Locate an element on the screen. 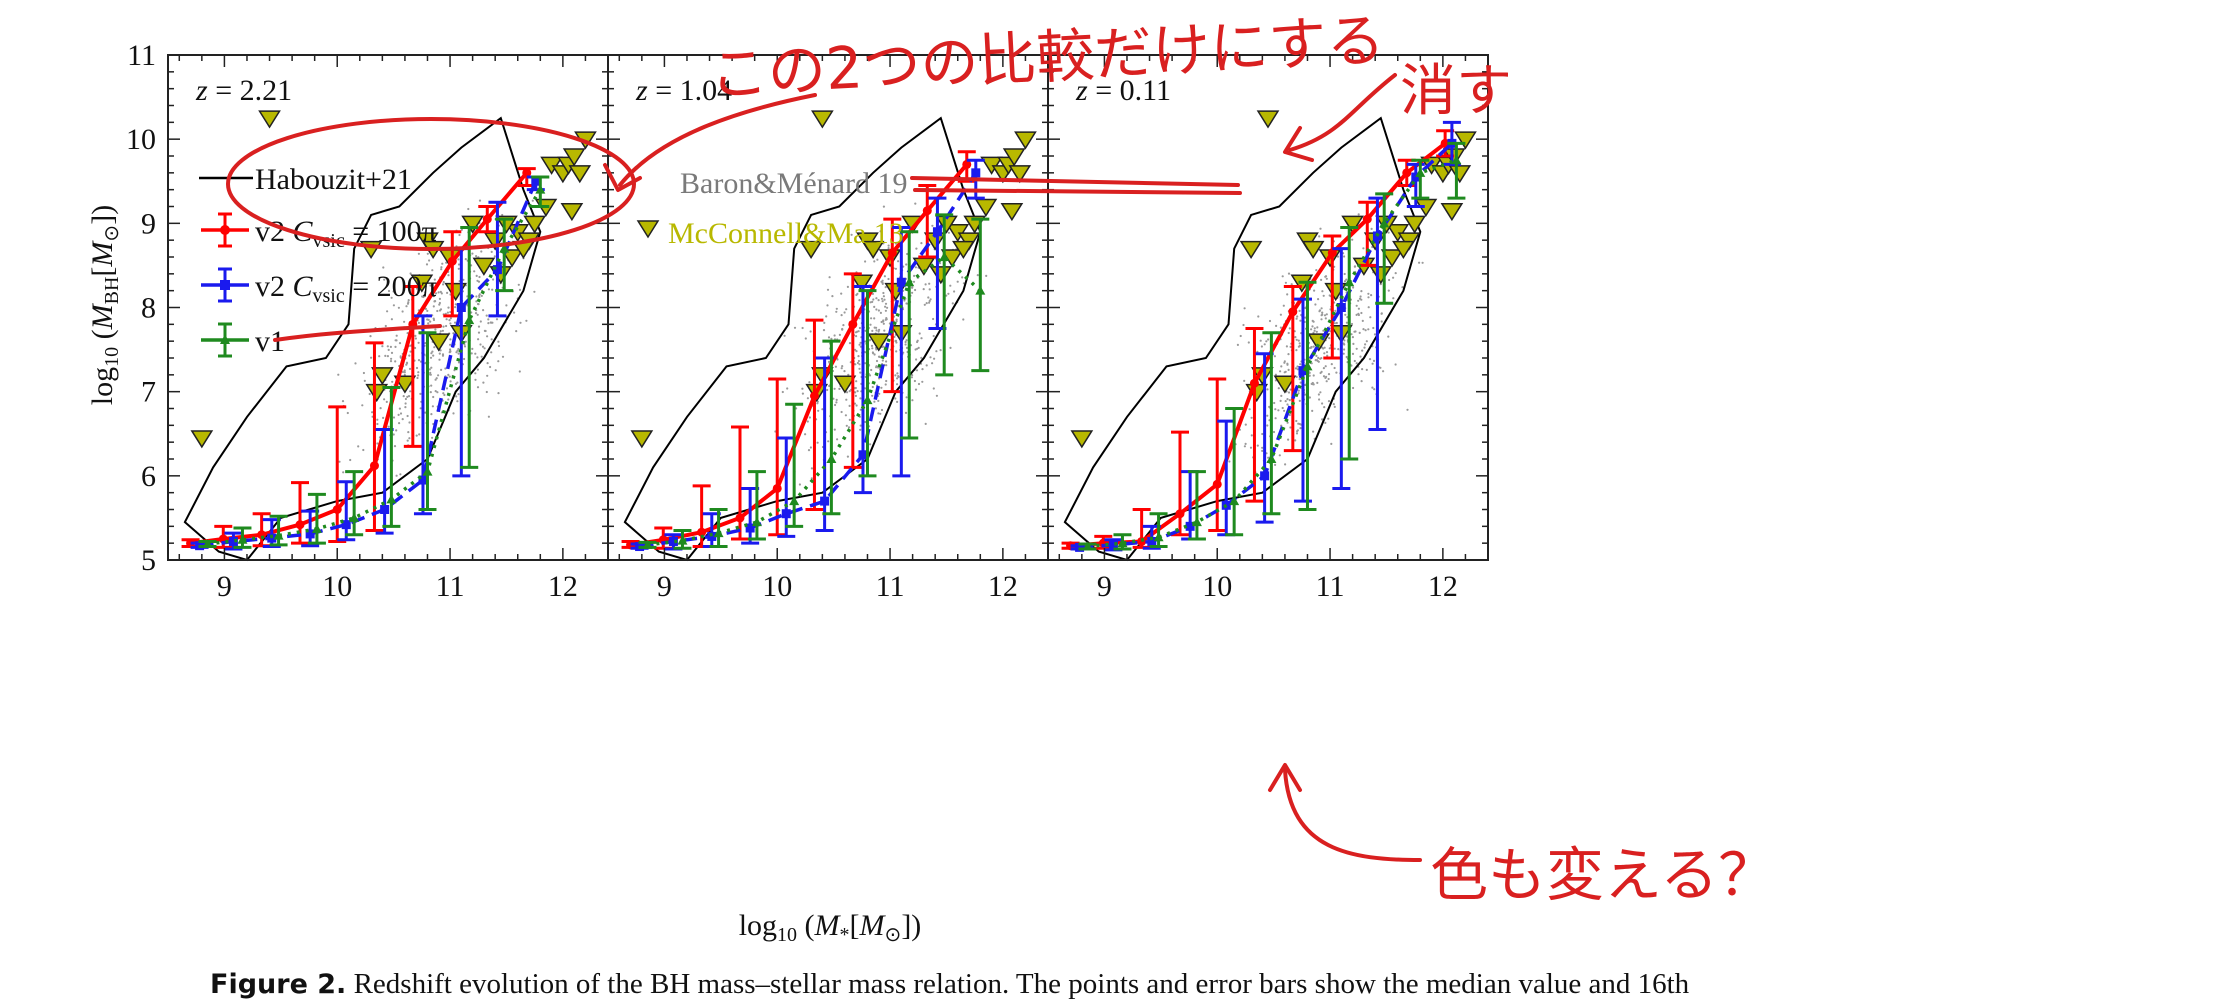 The height and width of the screenshot is (1001, 2239). series-dashed is located at coordinates (1265, 336).